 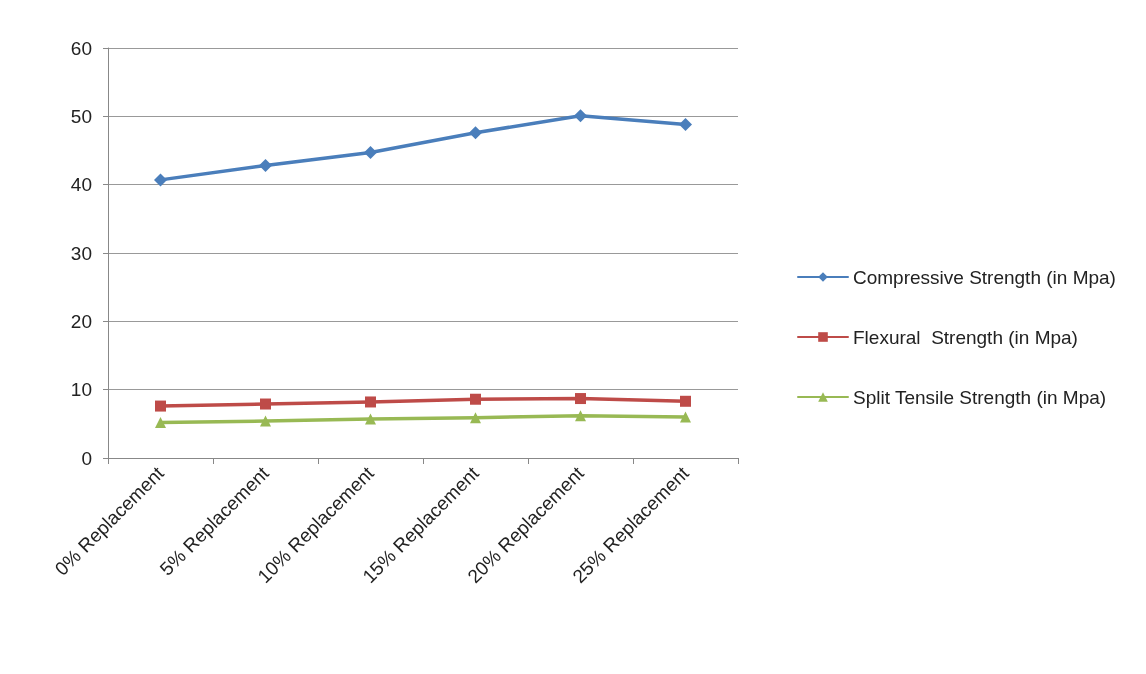 What do you see at coordinates (81, 116) in the screenshot?
I see `y-tick-label: 50` at bounding box center [81, 116].